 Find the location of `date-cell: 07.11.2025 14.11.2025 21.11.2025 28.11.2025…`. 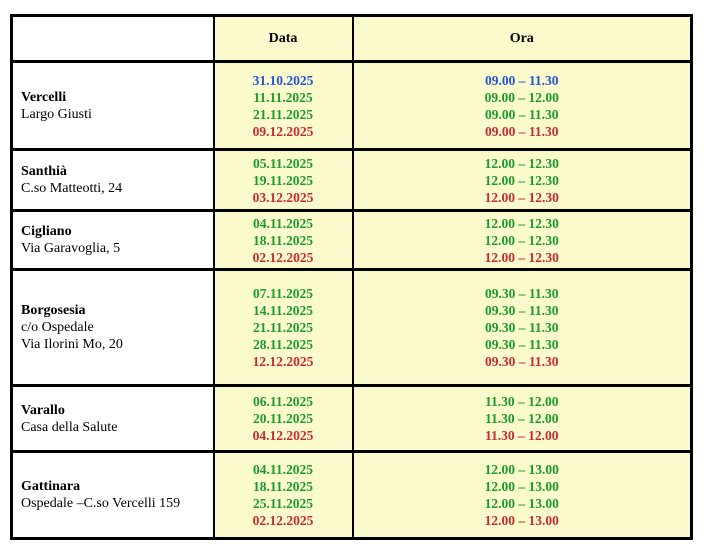

date-cell: 07.11.2025 14.11.2025 21.11.2025 28.11.2025… is located at coordinates (283, 327).